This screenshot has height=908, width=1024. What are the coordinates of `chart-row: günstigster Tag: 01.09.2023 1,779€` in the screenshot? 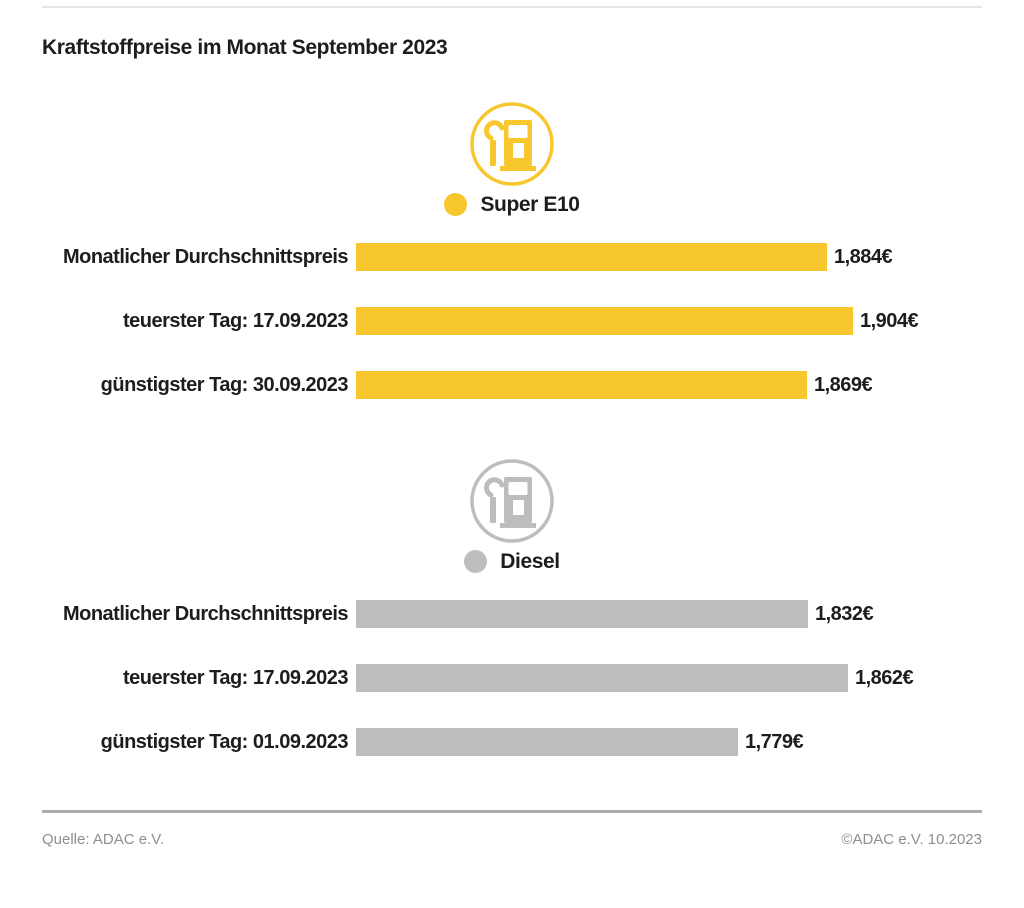 It's located at (512, 742).